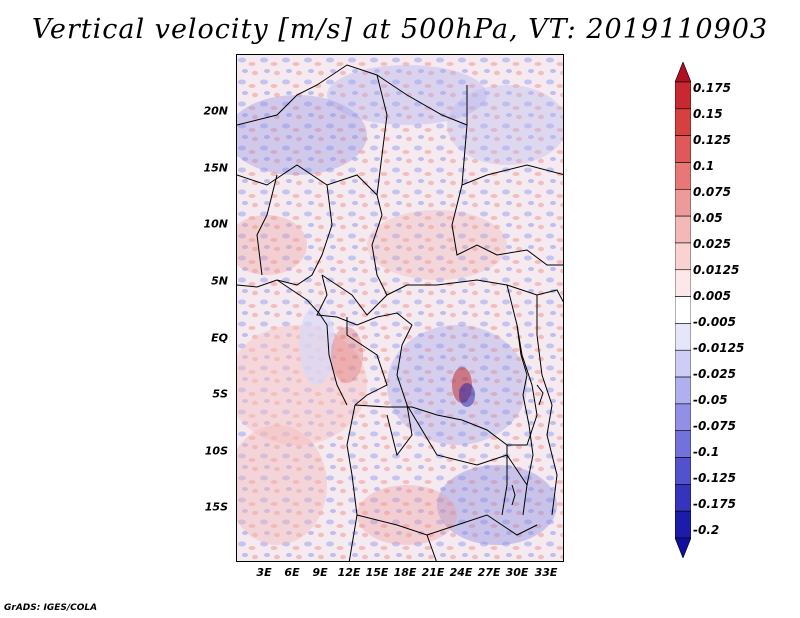  What do you see at coordinates (712, 244) in the screenshot?
I see `colorbar-label: 0.025` at bounding box center [712, 244].